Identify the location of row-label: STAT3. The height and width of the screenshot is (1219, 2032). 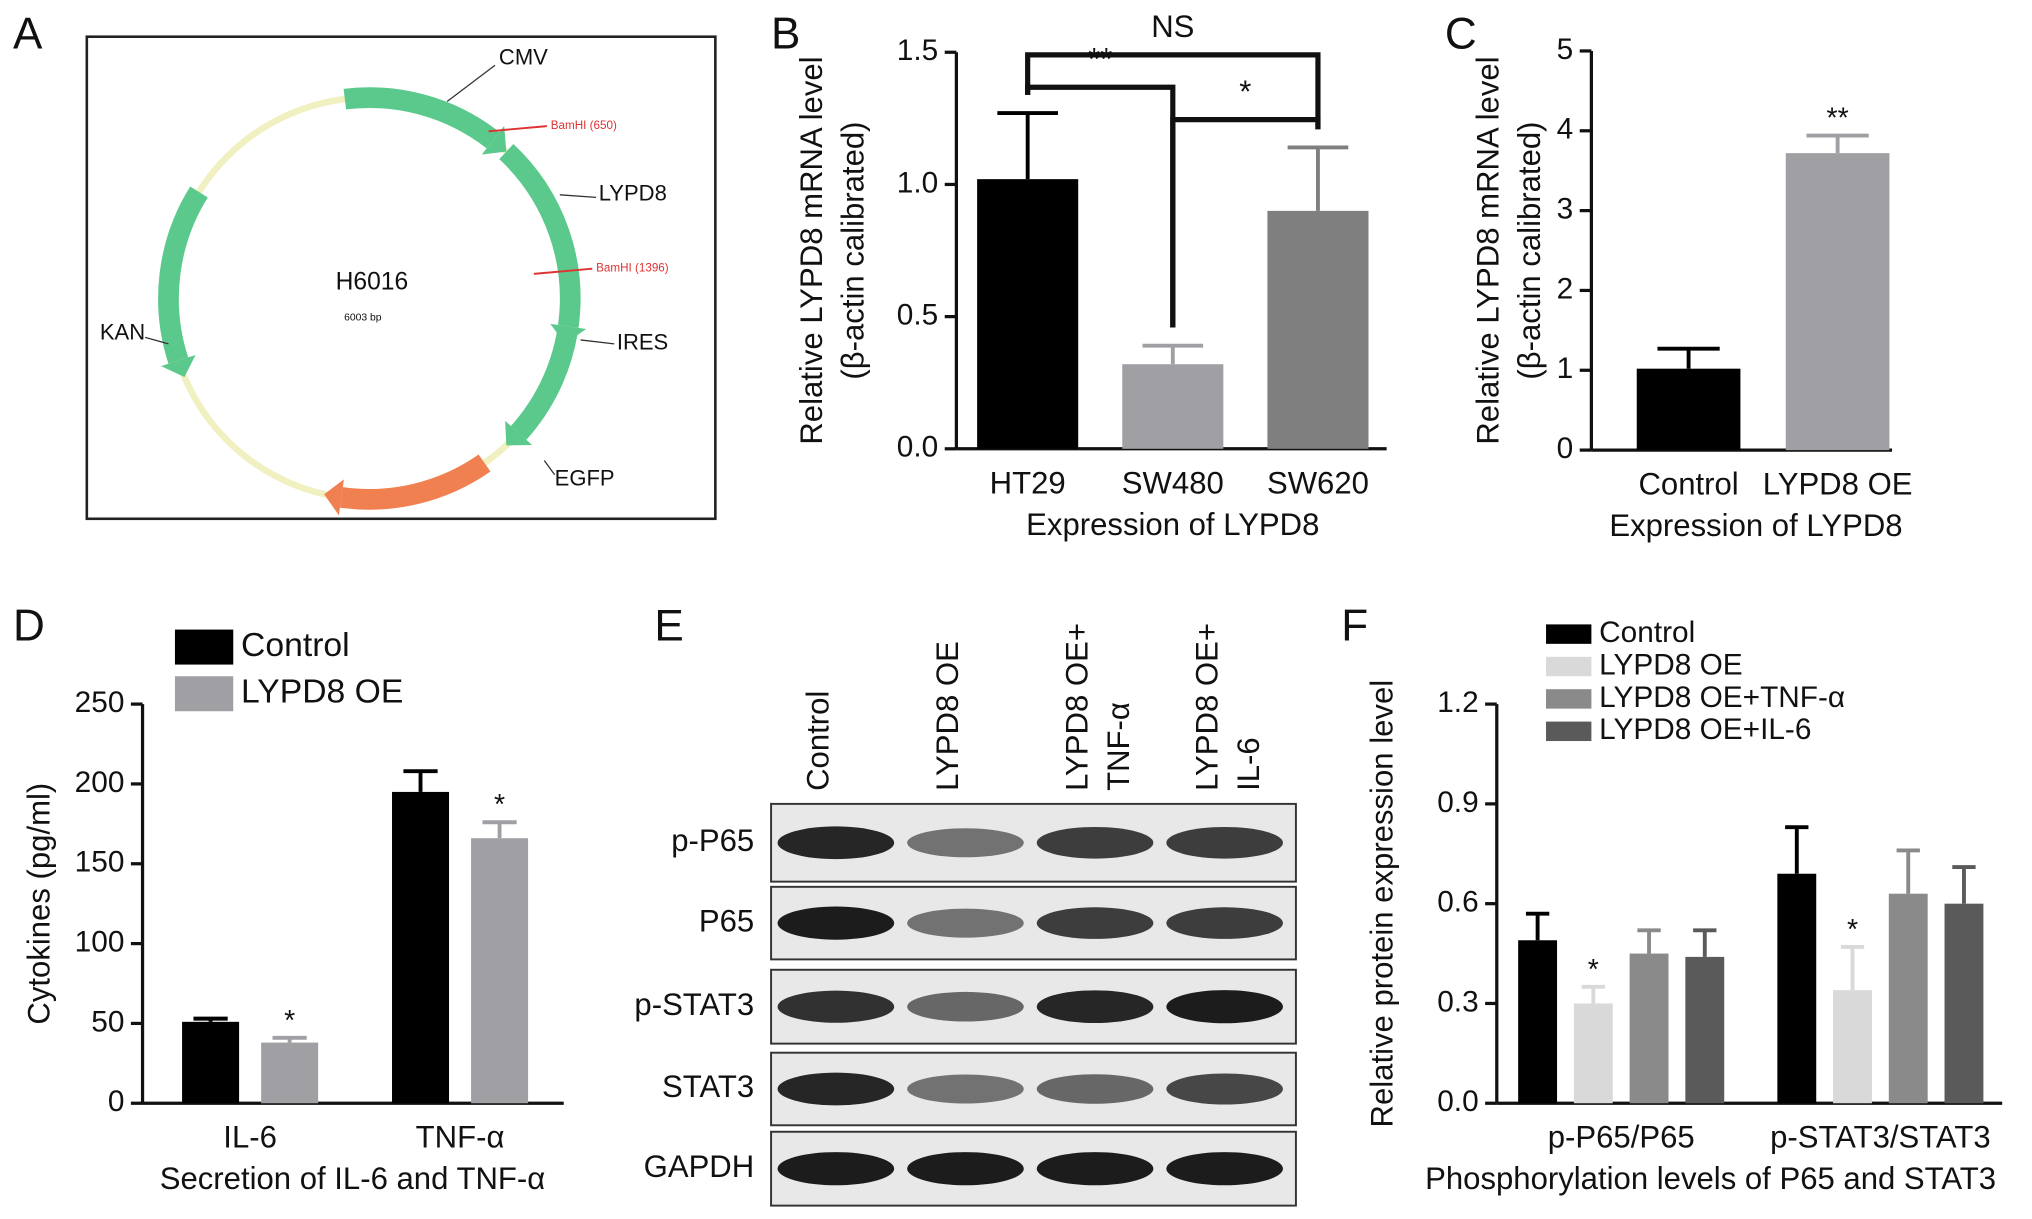
(708, 1086).